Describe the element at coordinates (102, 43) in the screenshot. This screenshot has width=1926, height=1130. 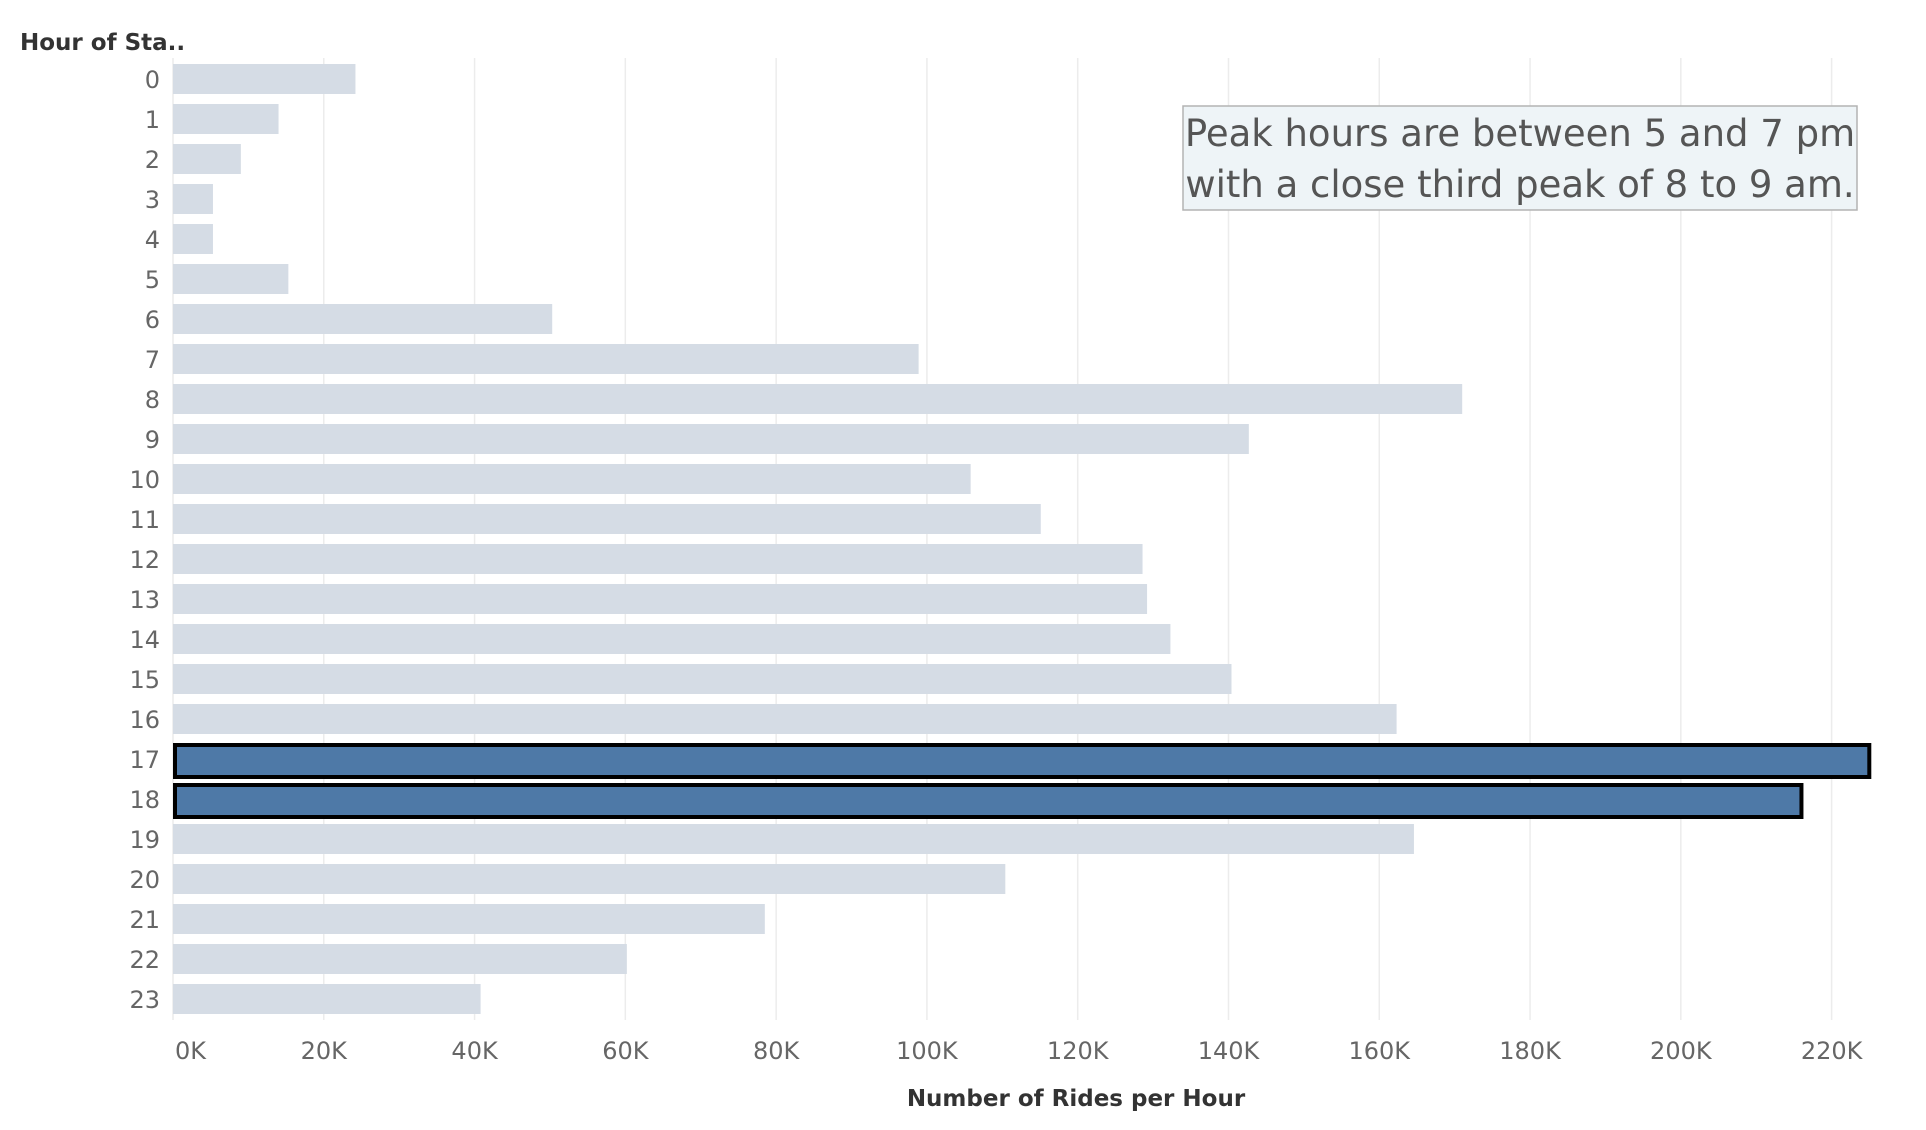
I see `row-header: Hour of Sta..` at that location.